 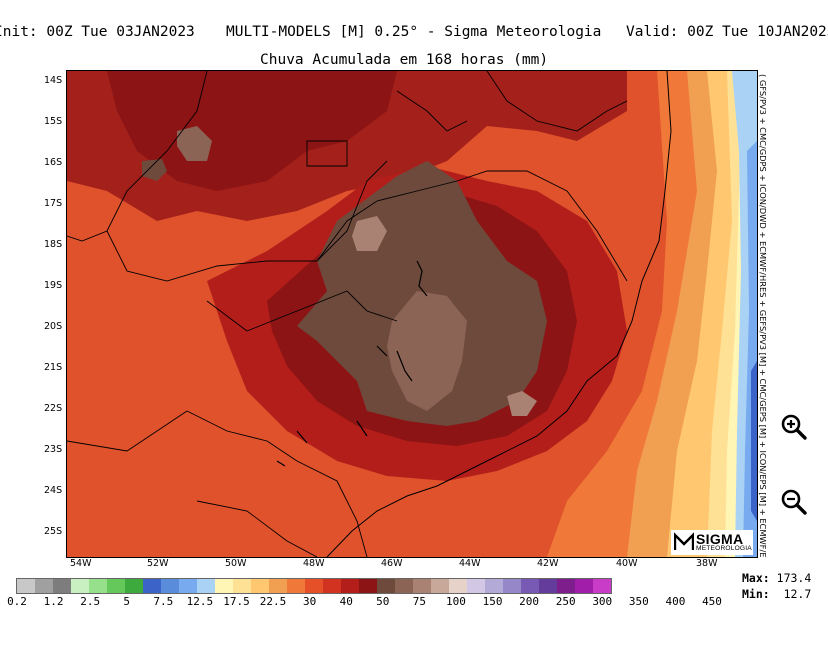 What do you see at coordinates (314, 563) in the screenshot?
I see `lon-label: 48W` at bounding box center [314, 563].